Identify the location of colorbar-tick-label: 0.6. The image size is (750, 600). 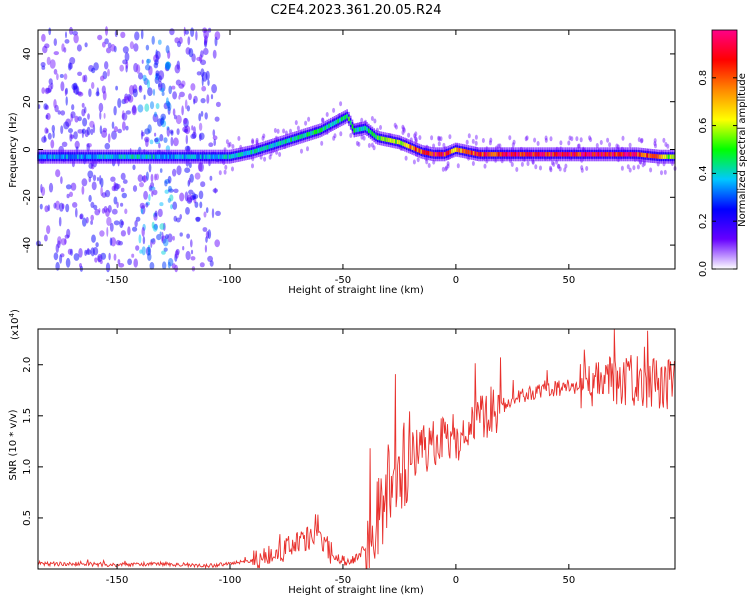
(703, 126).